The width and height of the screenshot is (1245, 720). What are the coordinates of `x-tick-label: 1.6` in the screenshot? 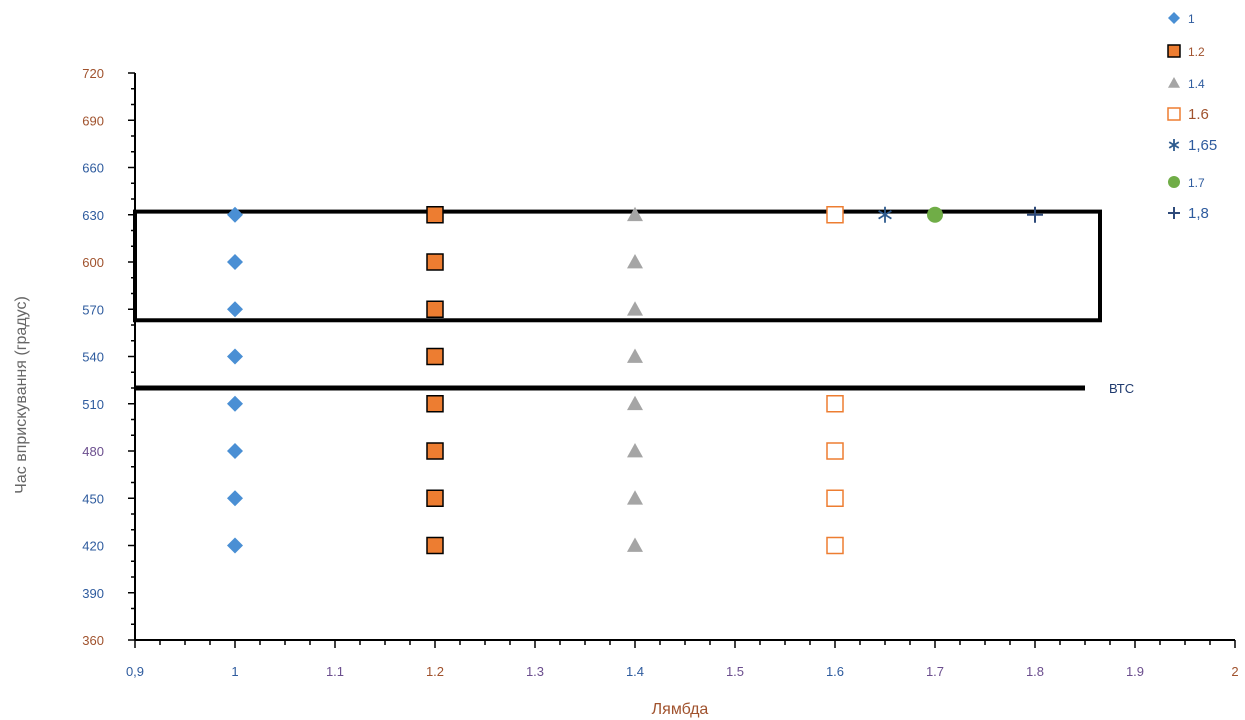 It's located at (835, 671).